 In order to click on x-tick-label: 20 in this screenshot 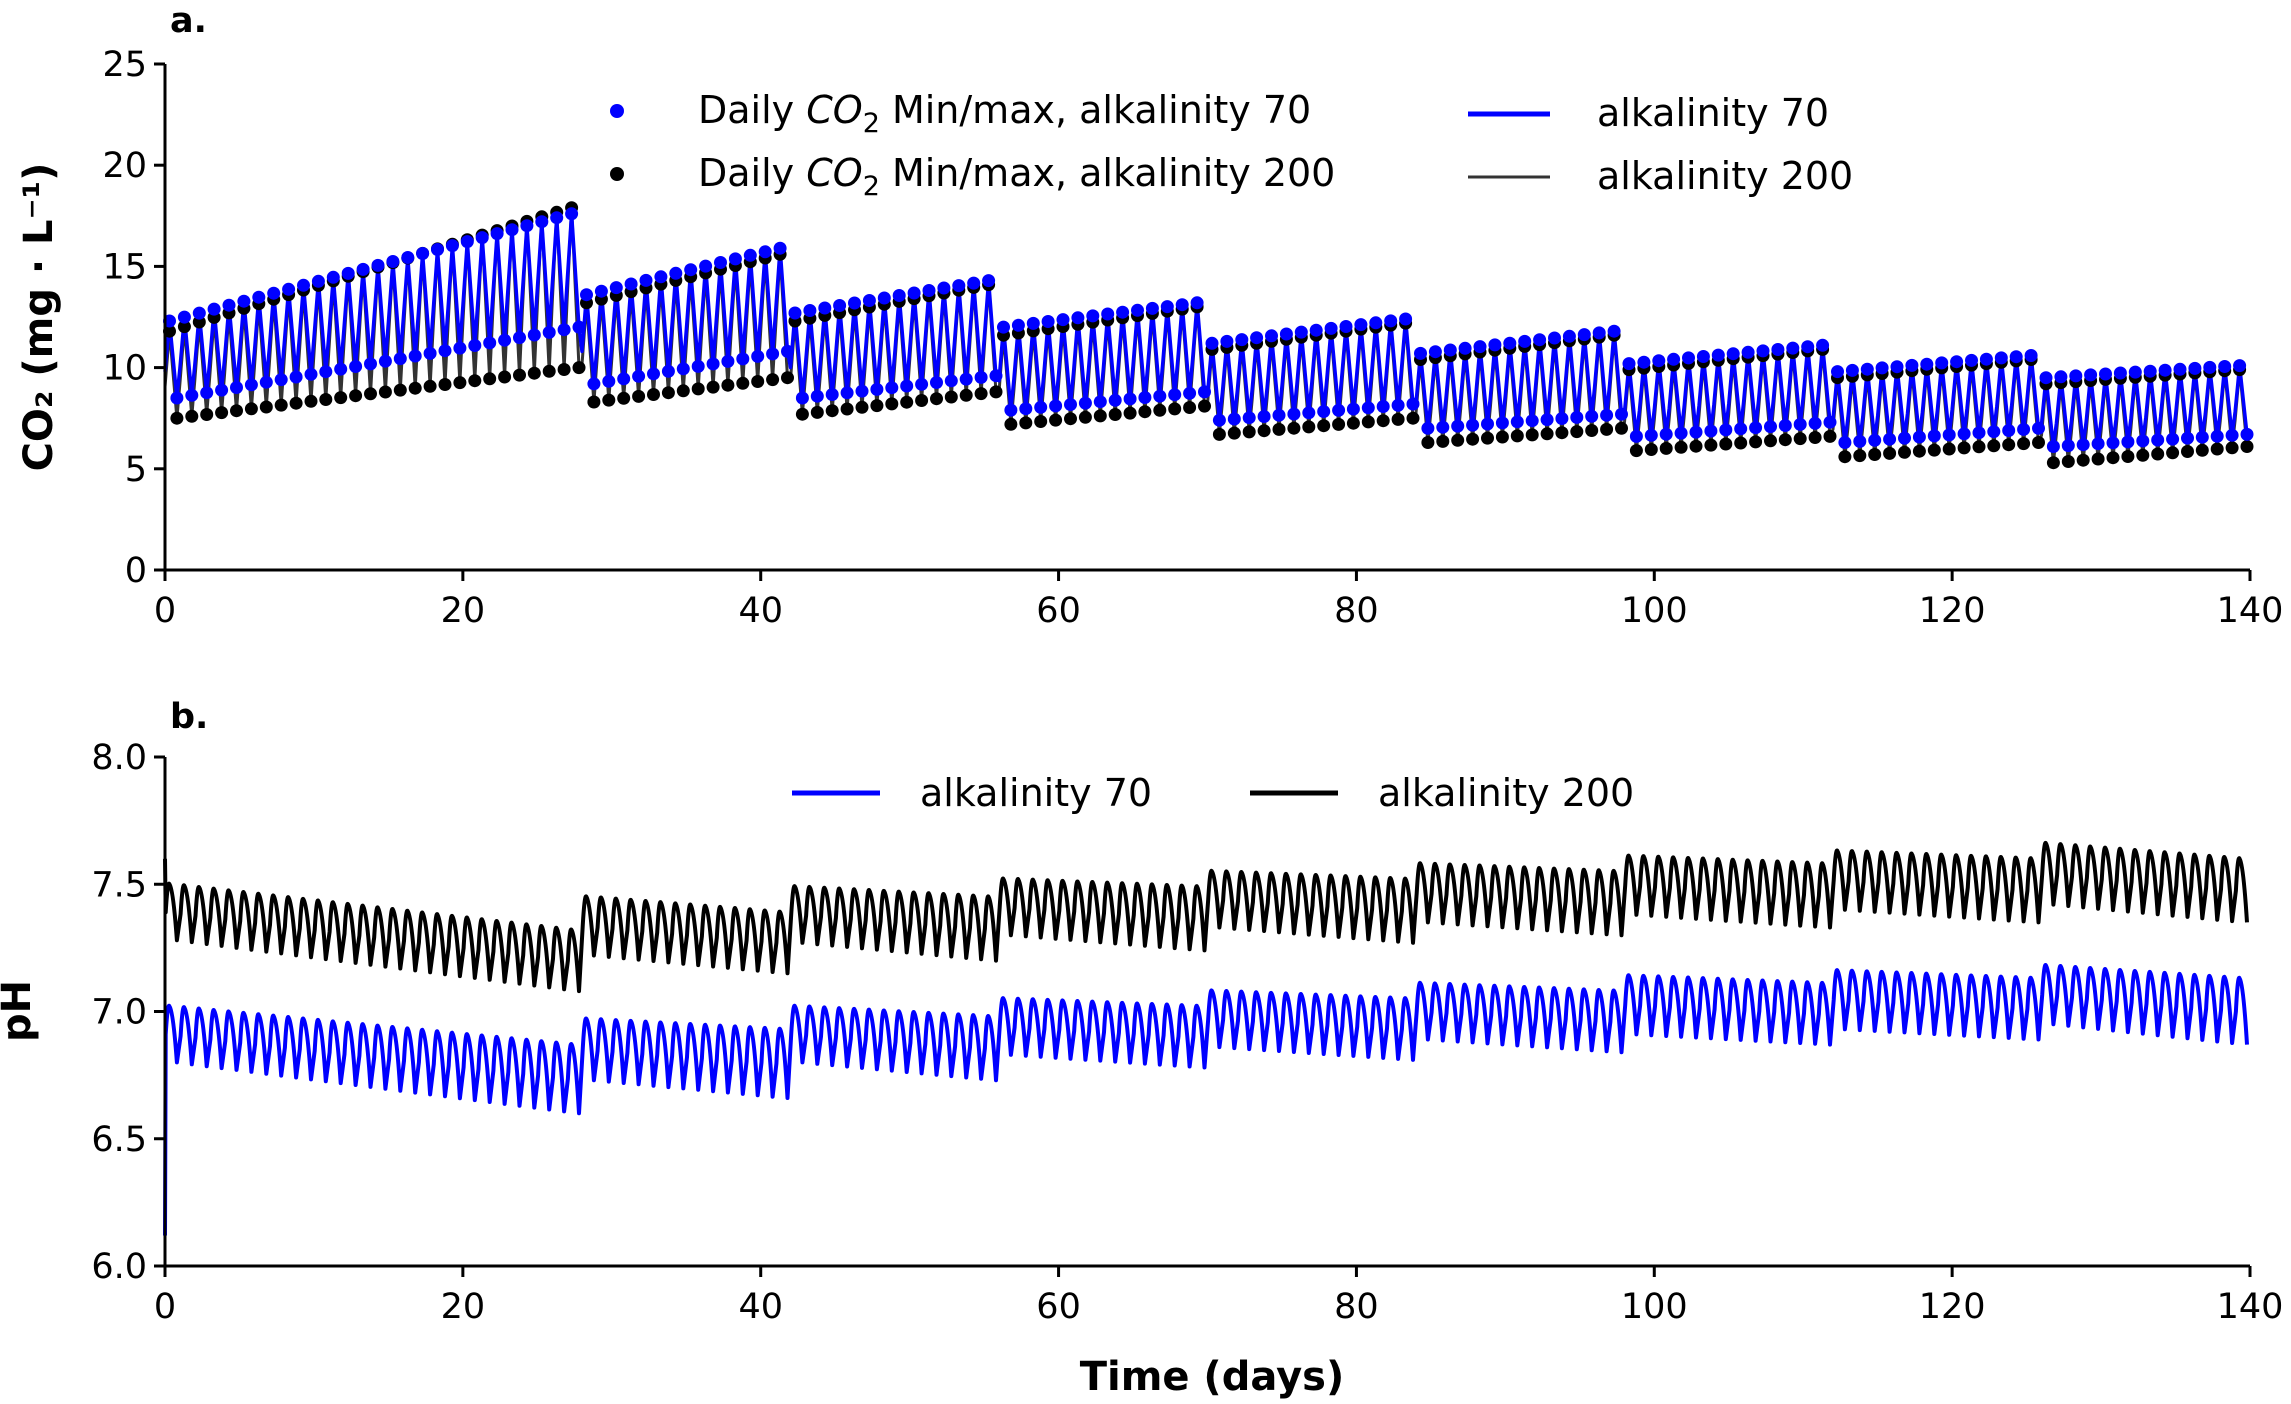, I will do `click(463, 1307)`.